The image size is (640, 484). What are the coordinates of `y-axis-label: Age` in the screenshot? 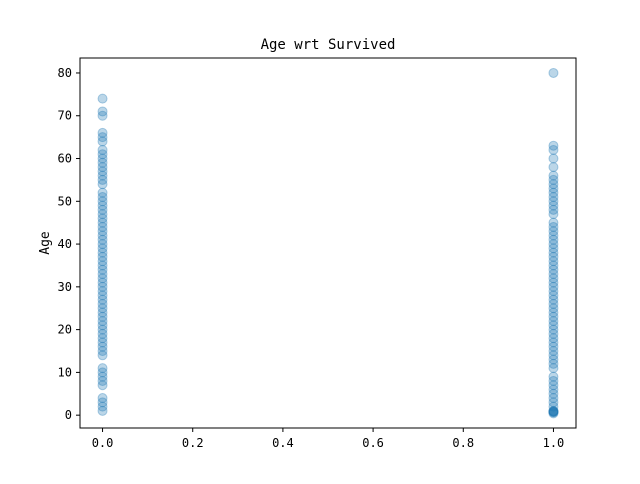 It's located at (45, 243).